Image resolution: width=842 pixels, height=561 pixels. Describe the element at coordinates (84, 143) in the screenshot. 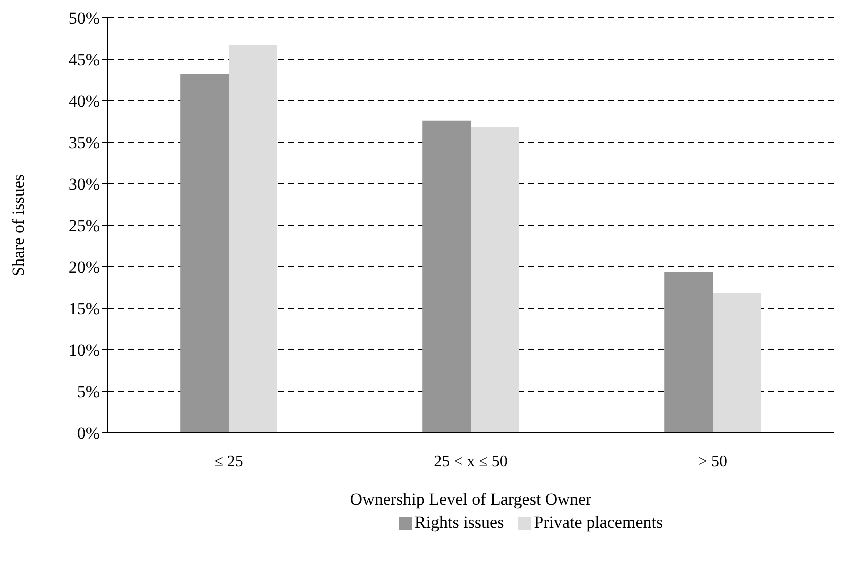

I see `y-tick-label: 35%` at that location.